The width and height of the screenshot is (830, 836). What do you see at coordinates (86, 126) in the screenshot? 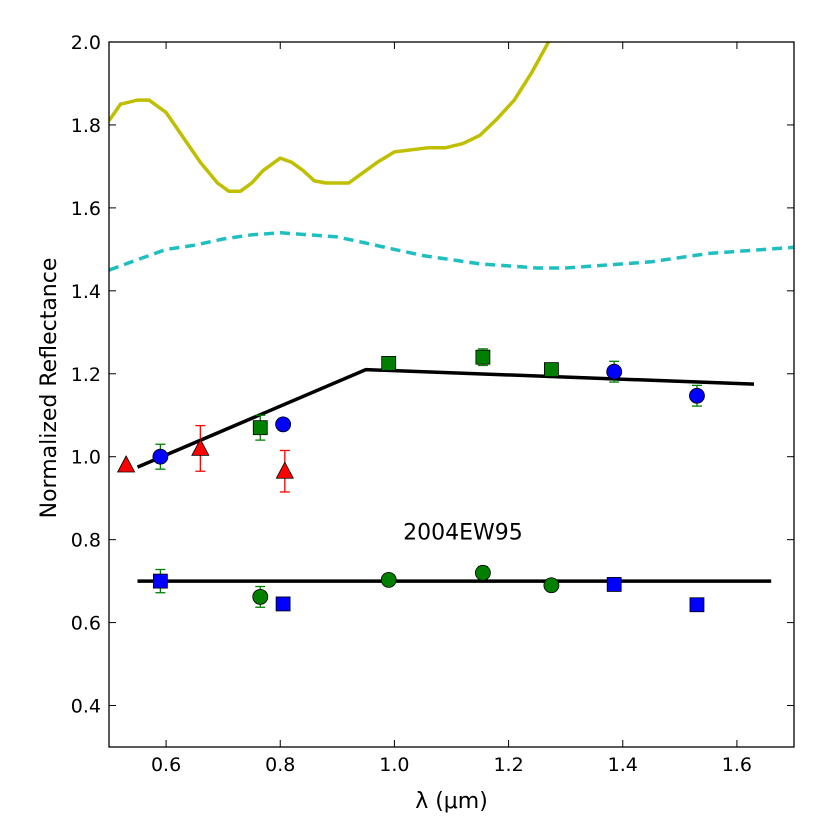
I see `y-tick-label: 1.8` at bounding box center [86, 126].